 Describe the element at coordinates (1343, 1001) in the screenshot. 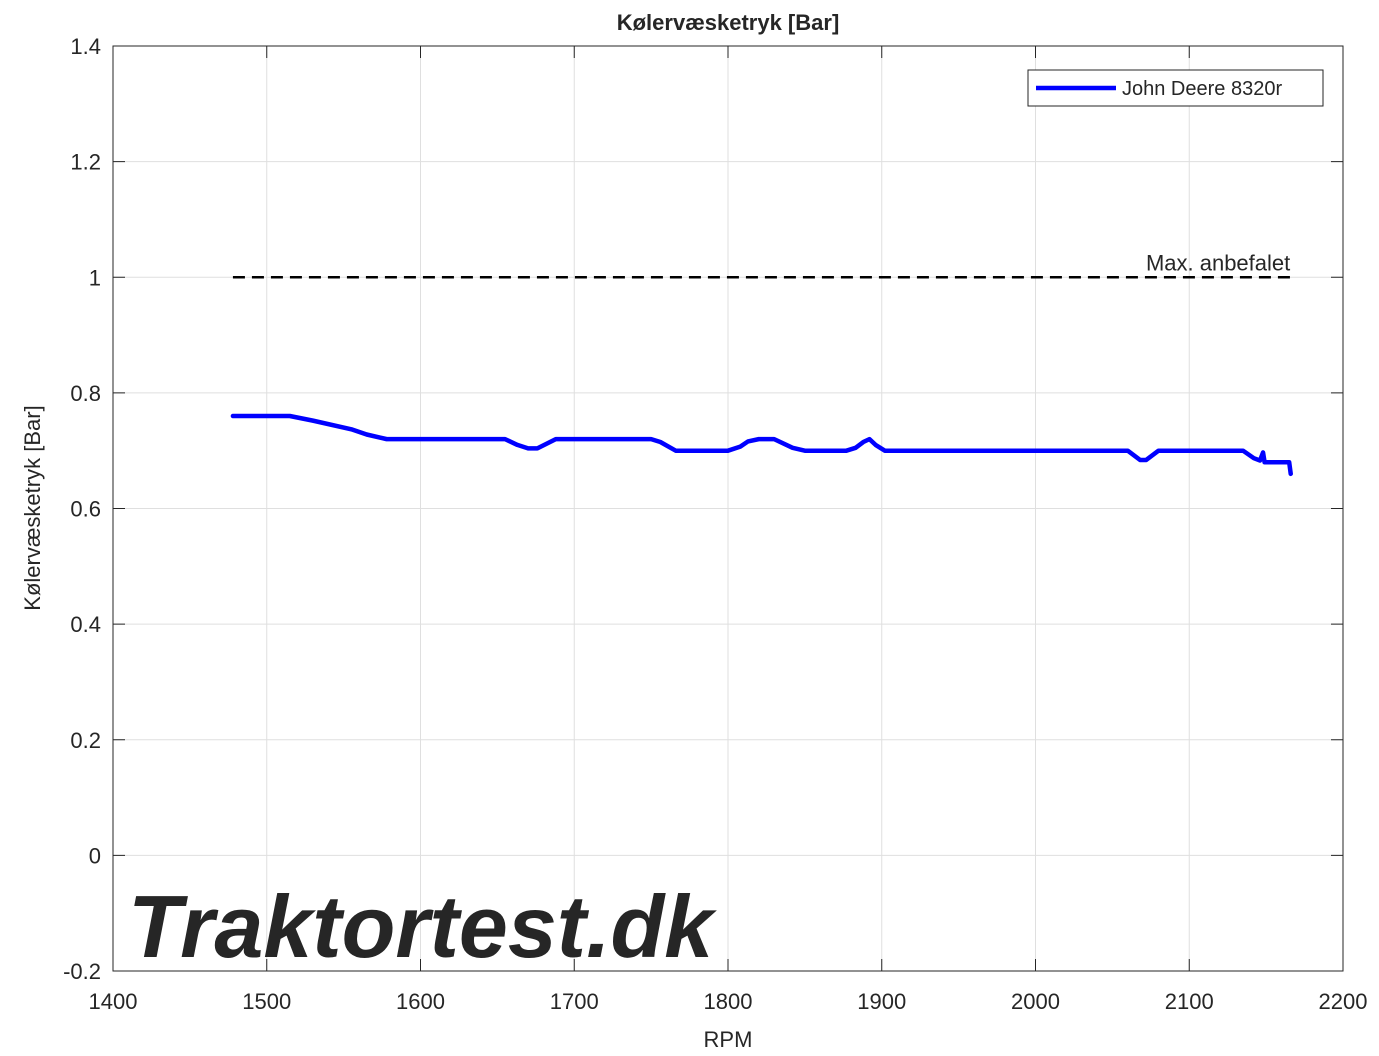

I see `x-tick-label: 2200` at that location.